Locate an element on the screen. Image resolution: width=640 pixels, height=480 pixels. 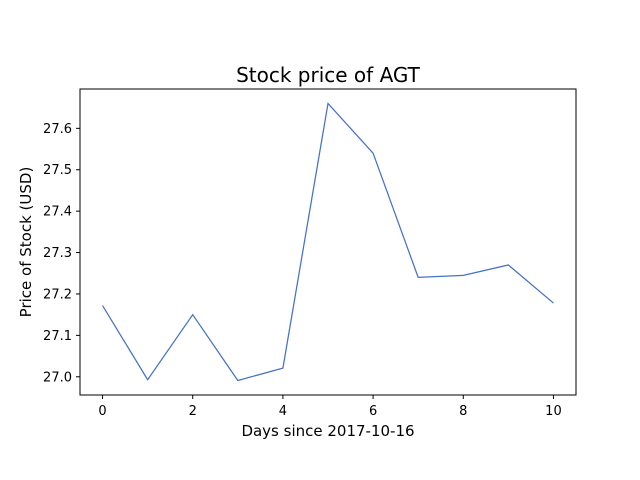
y-tick-label: 27.4 is located at coordinates (57, 212).